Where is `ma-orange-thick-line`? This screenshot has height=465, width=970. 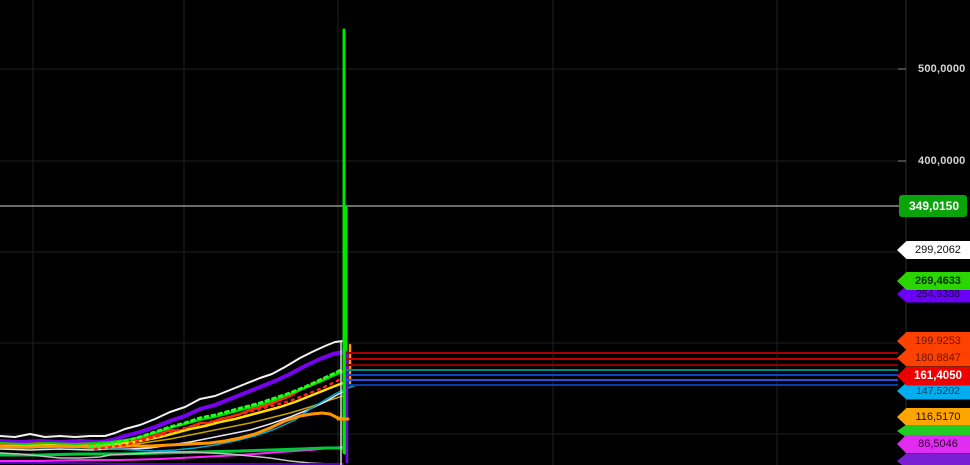 ma-orange-thick-line is located at coordinates (174, 430).